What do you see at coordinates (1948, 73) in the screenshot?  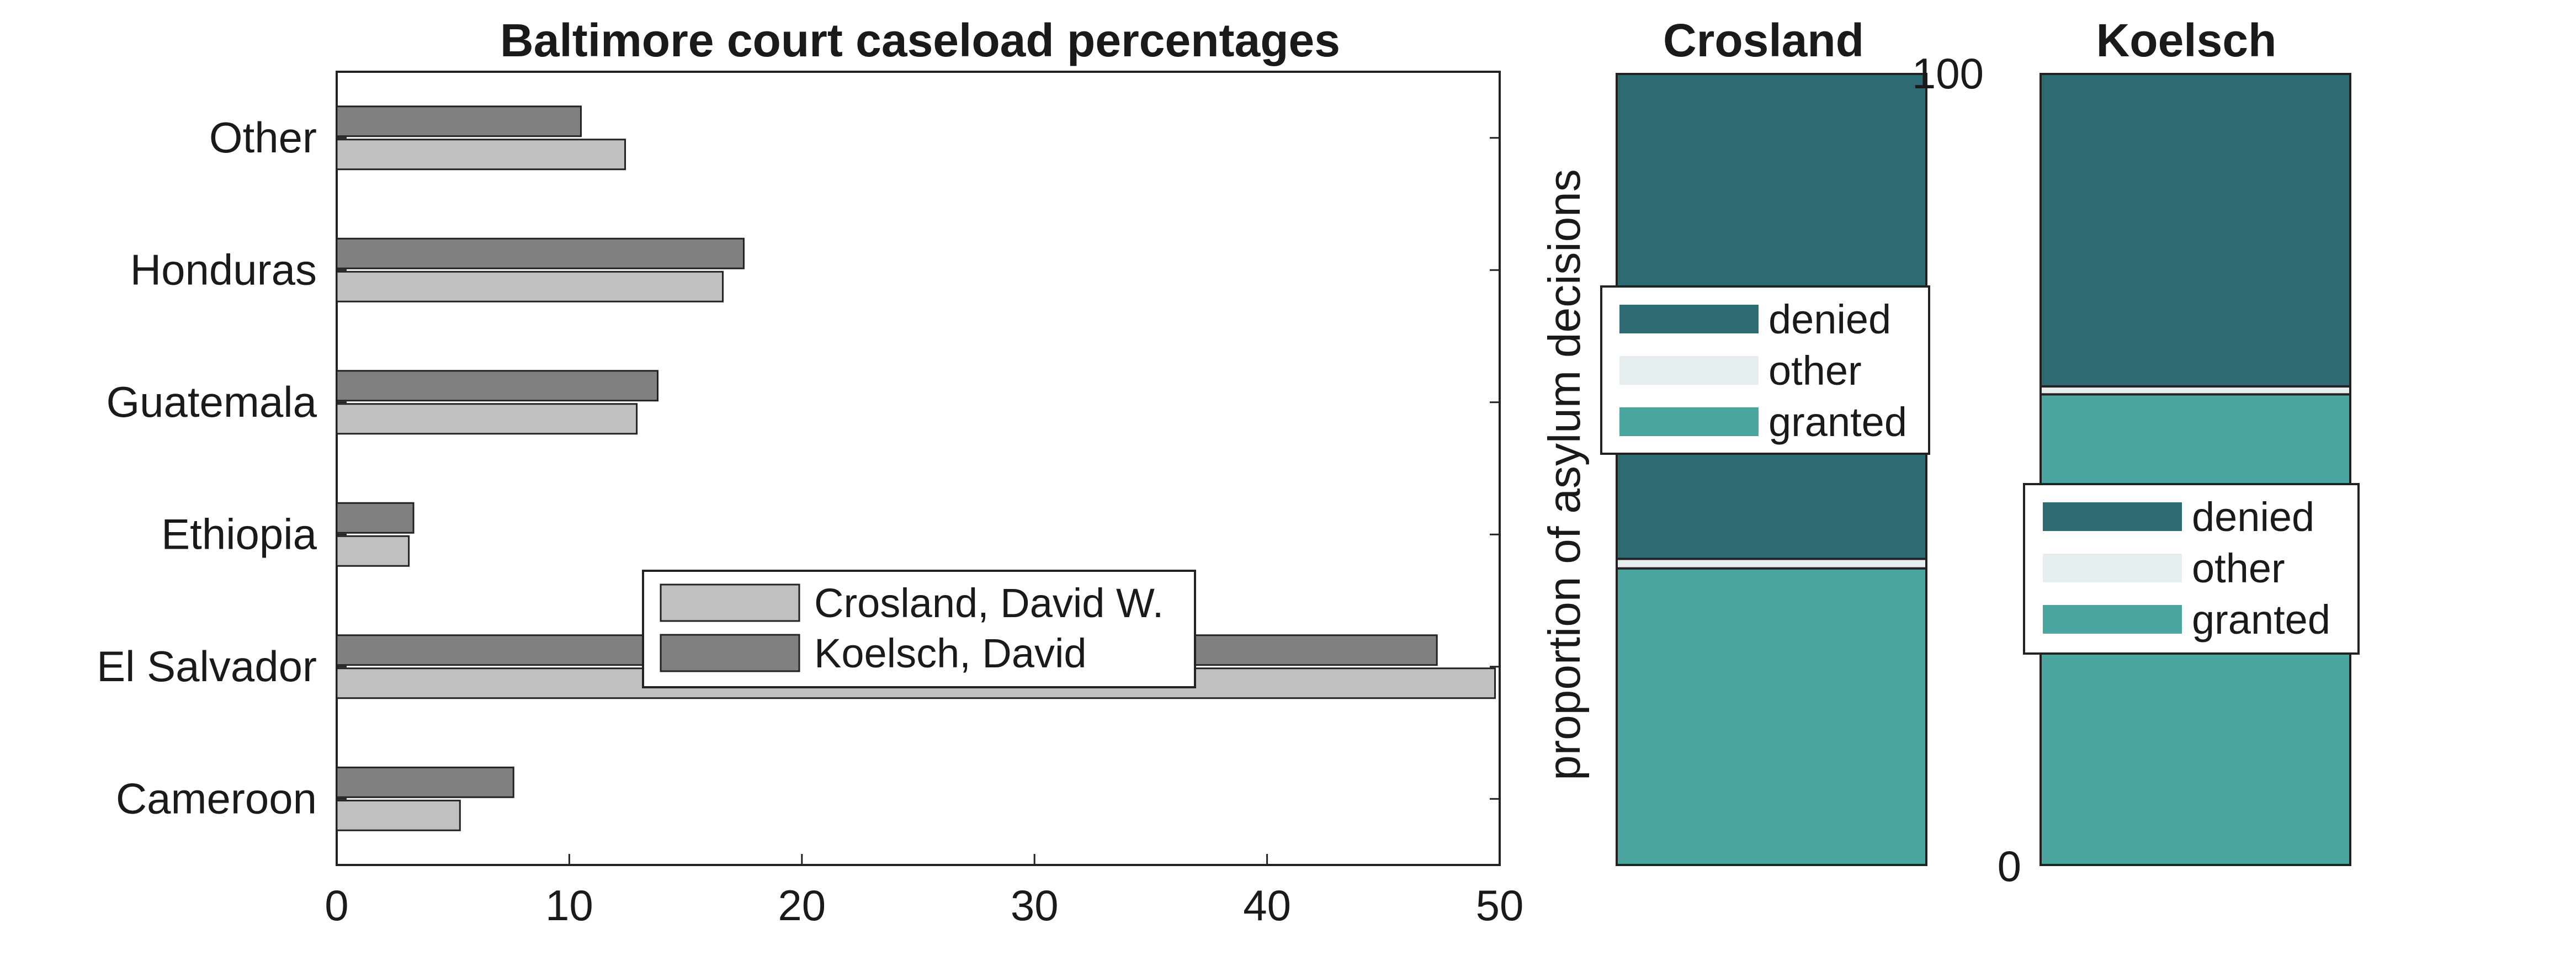 I see `koelsch-ytick-top: 100` at bounding box center [1948, 73].